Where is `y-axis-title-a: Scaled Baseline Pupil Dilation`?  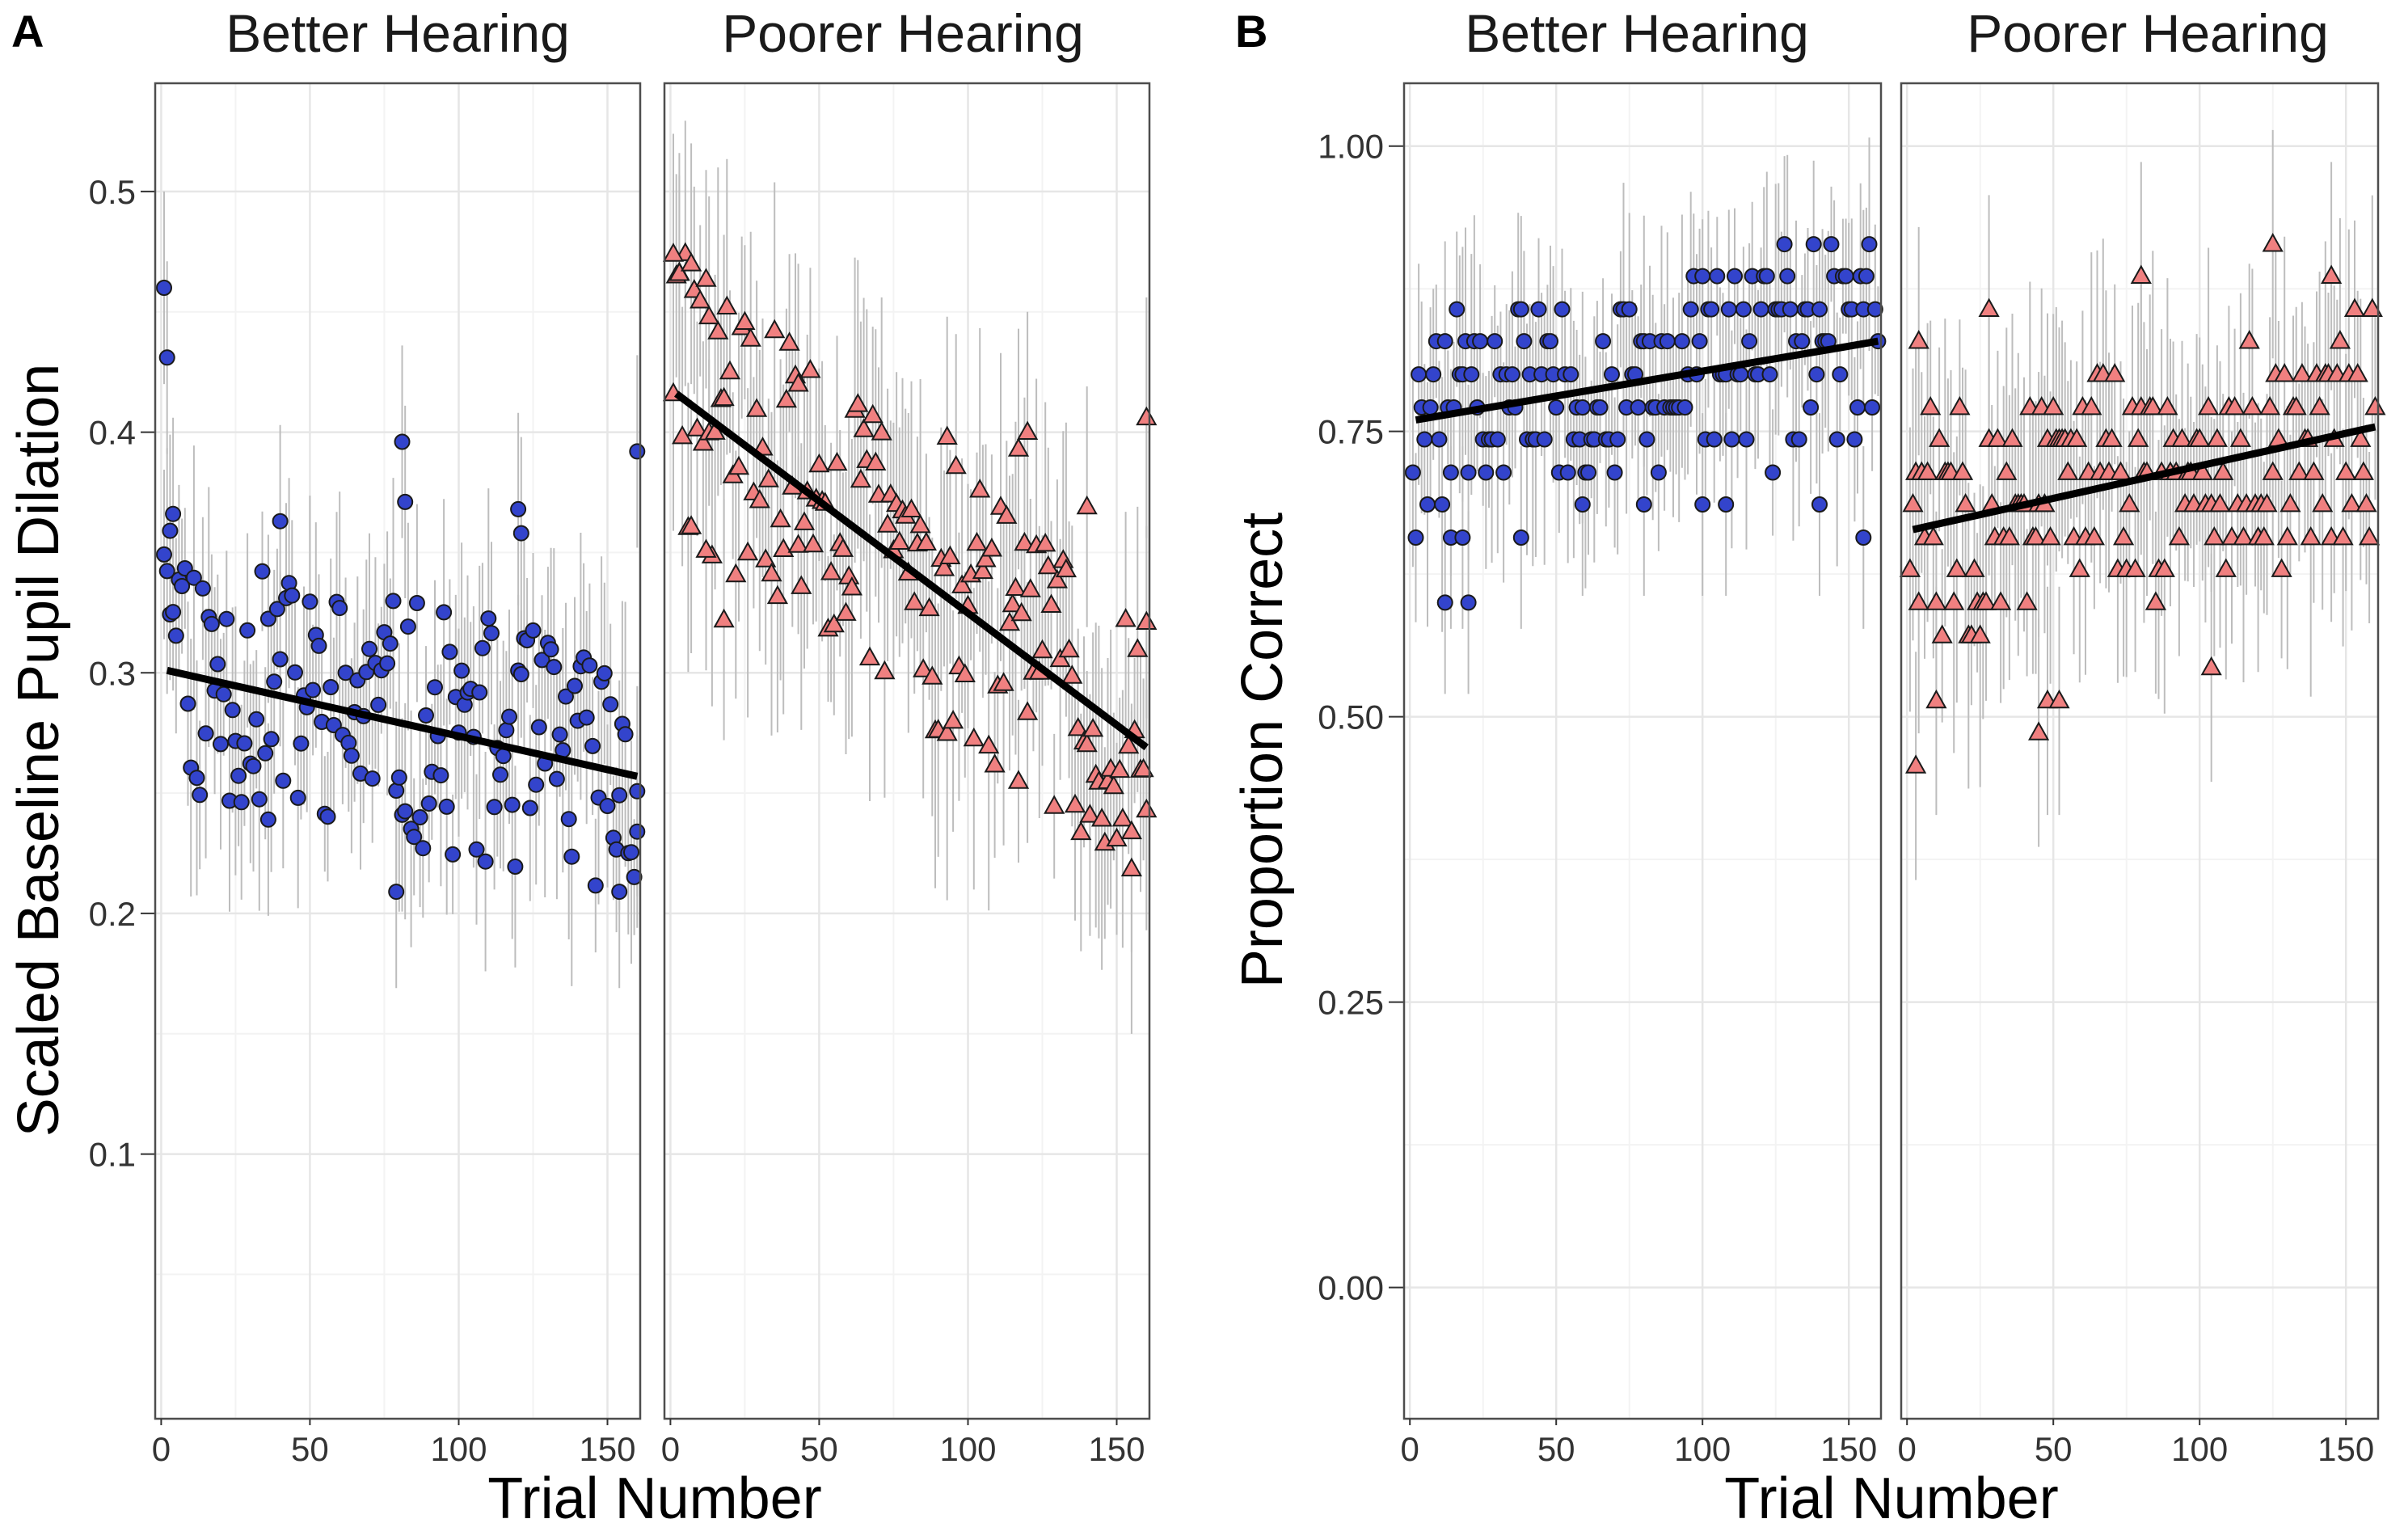
y-axis-title-a: Scaled Baseline Pupil Dilation is located at coordinates (38, 751).